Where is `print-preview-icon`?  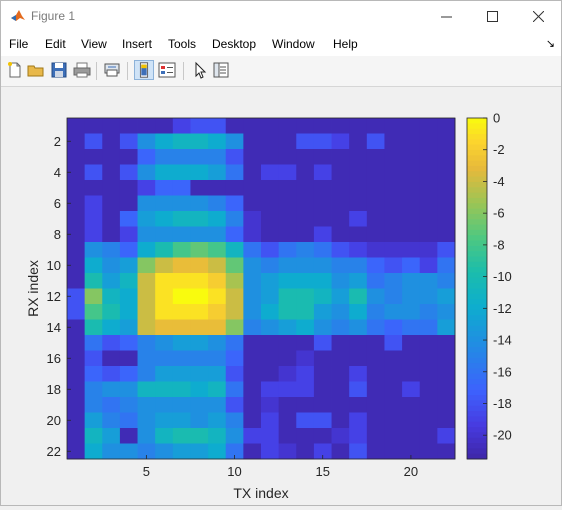
print-preview-icon is located at coordinates (112, 70).